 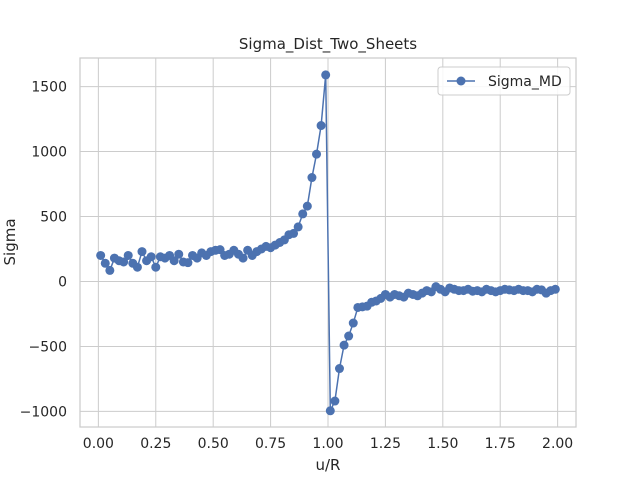 I want to click on x-tick-label: 0.25, so click(x=155, y=444).